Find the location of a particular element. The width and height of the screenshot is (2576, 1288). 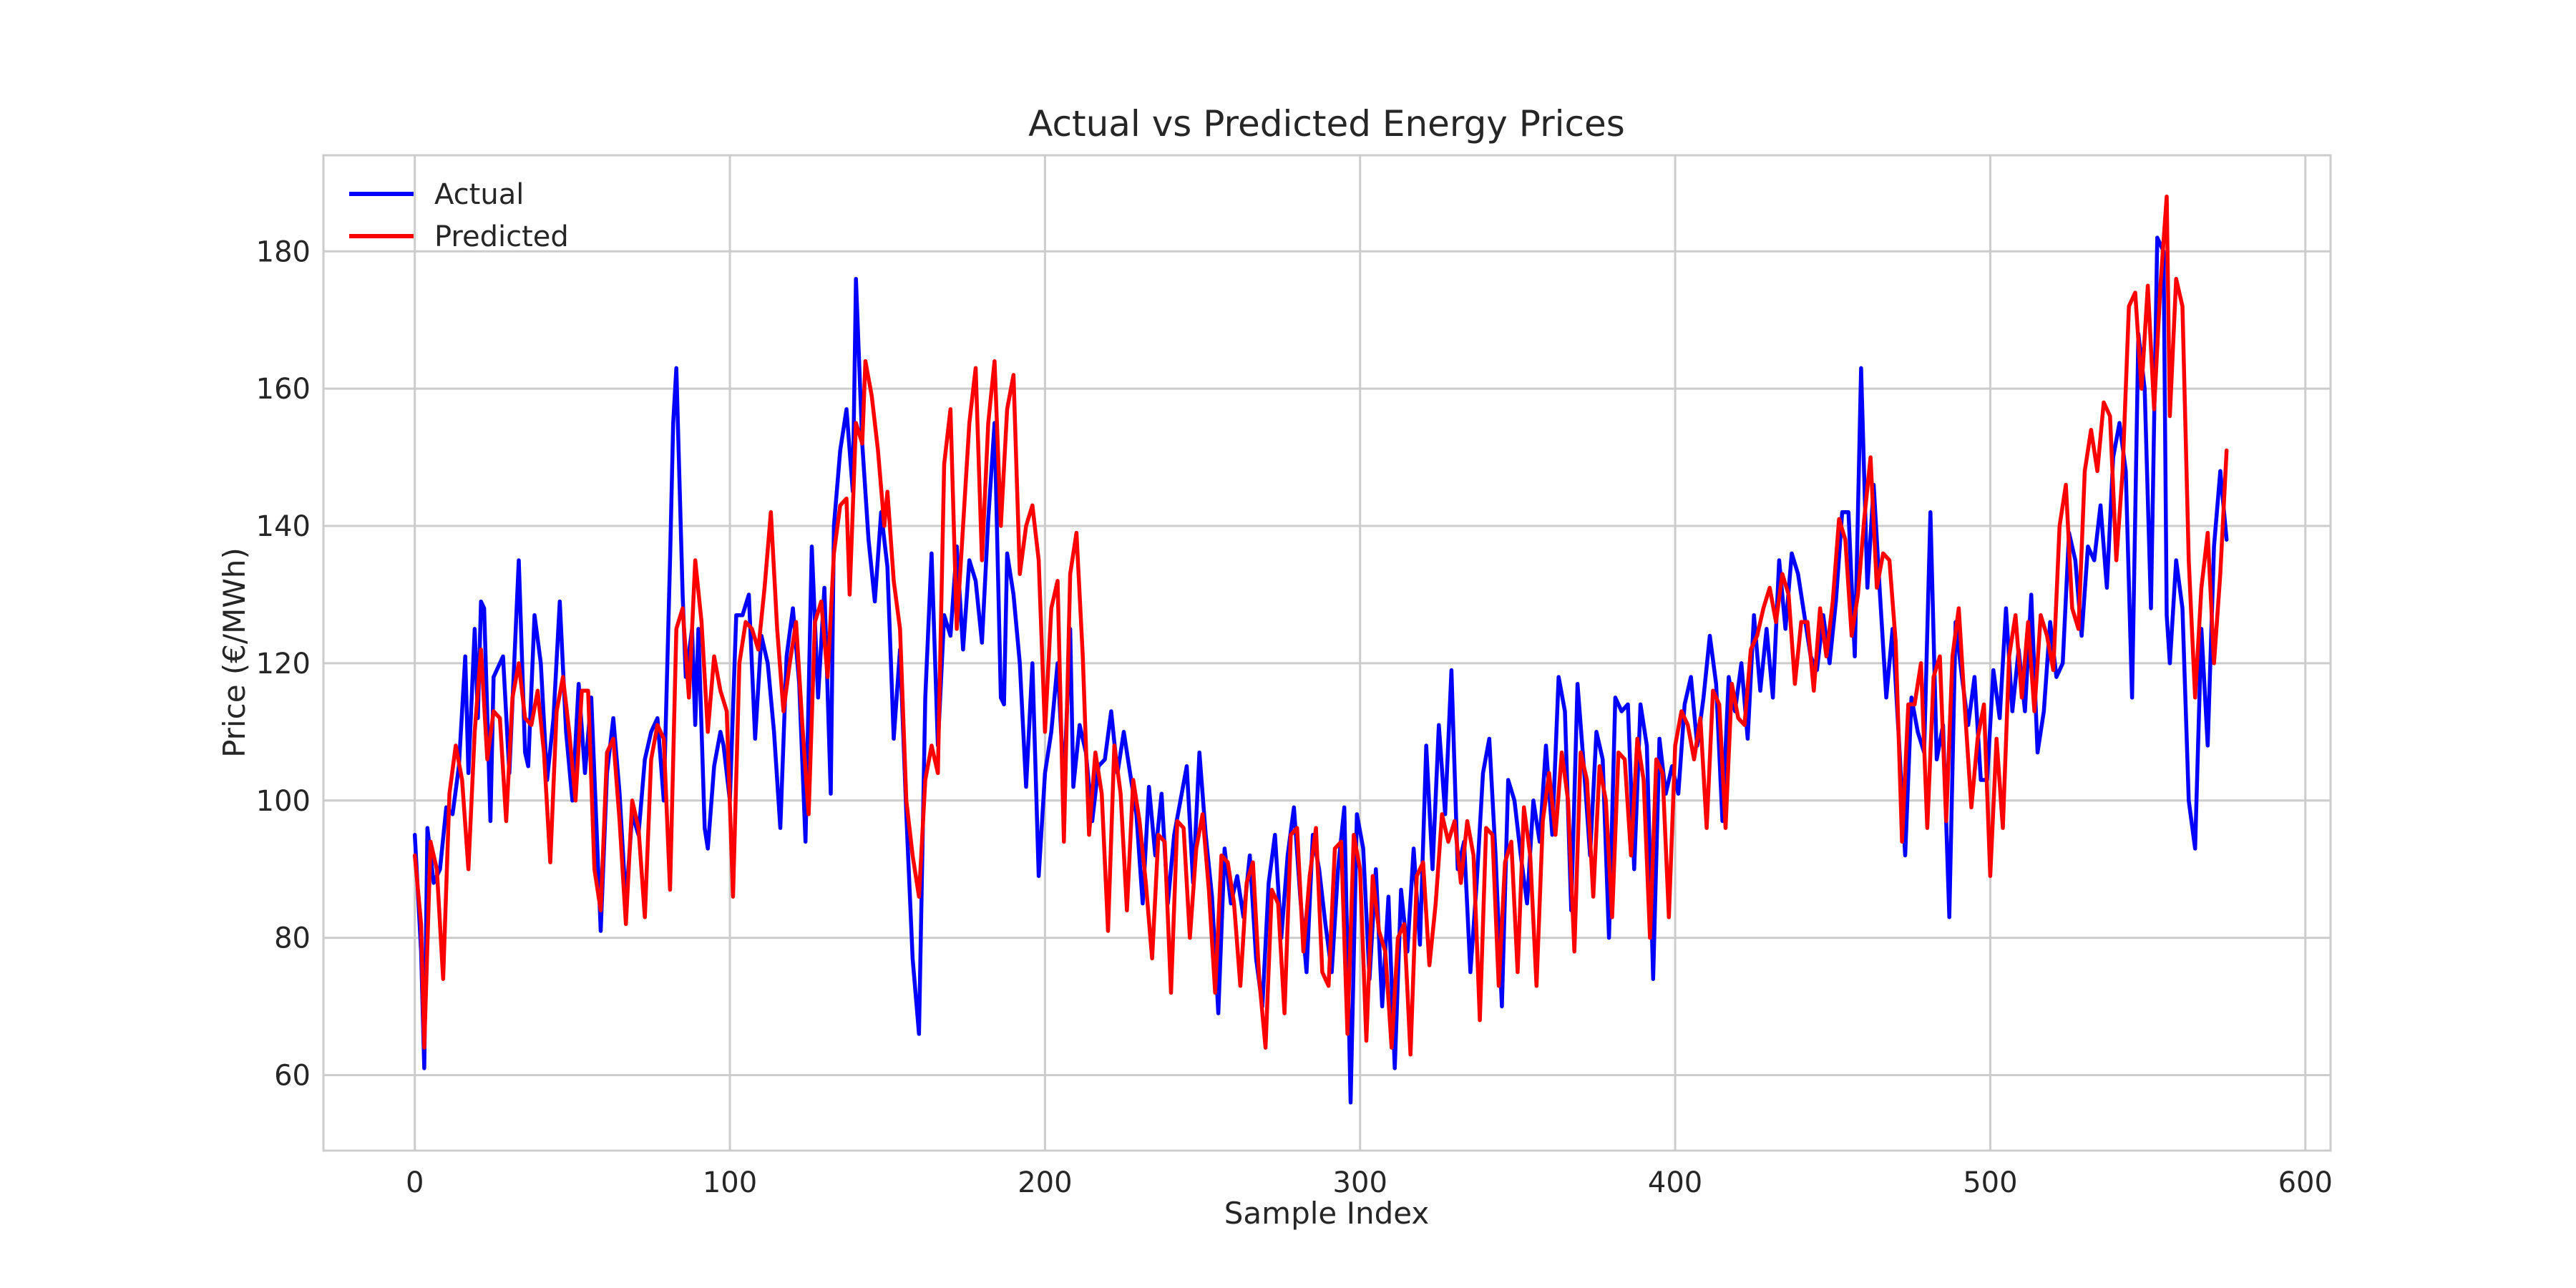

y-tick-label: 160 is located at coordinates (283, 390).